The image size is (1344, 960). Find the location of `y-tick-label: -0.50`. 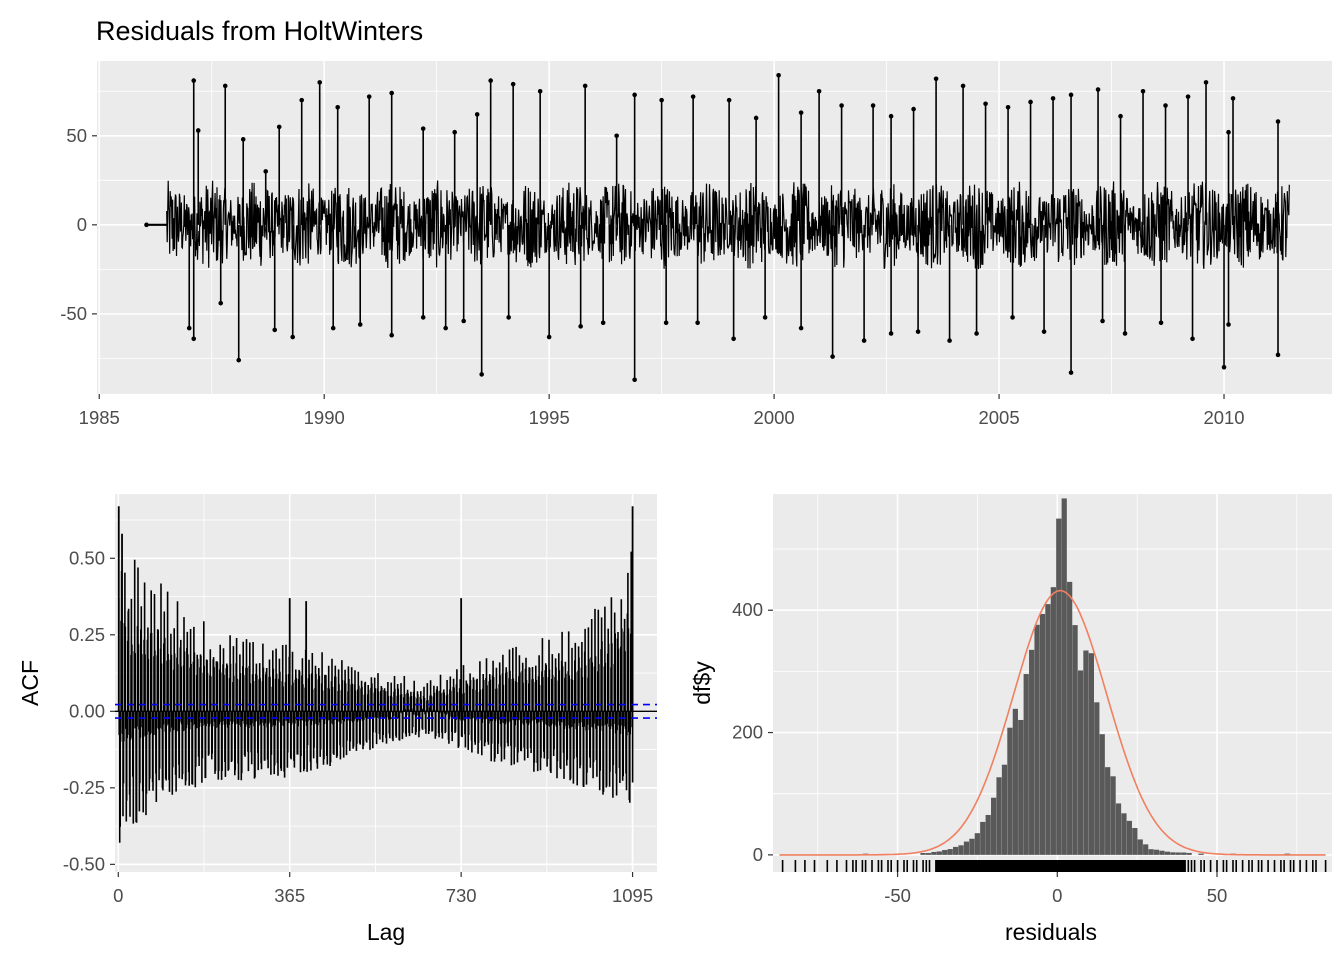

y-tick-label: -0.50 is located at coordinates (84, 863).